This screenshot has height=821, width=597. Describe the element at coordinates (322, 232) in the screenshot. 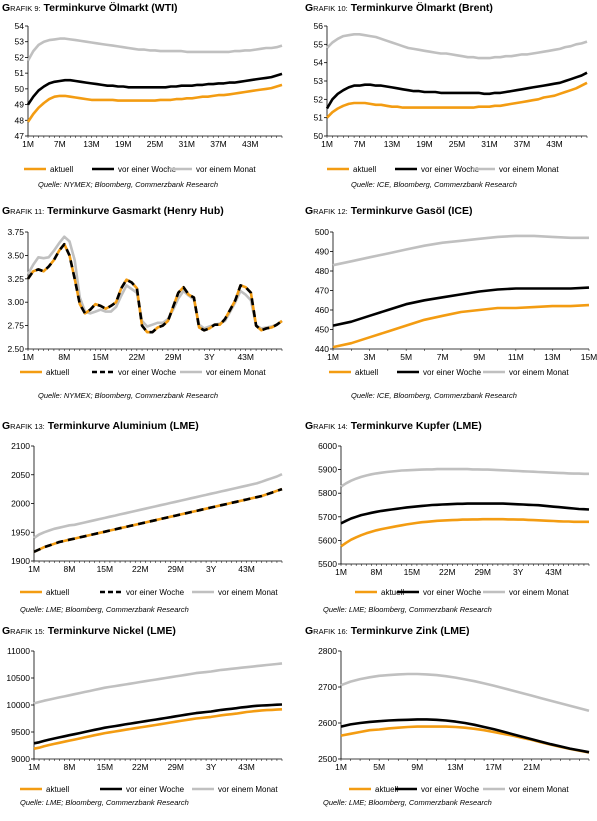

I see `y-tick-label: 500` at that location.